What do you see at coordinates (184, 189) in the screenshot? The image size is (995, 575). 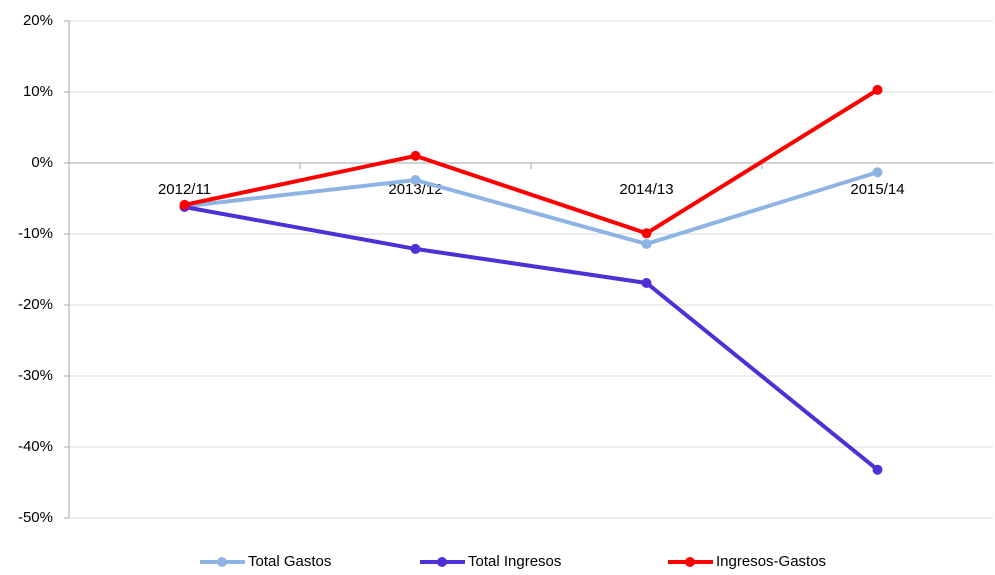 I see `x-tick-label: 2012/11` at bounding box center [184, 189].